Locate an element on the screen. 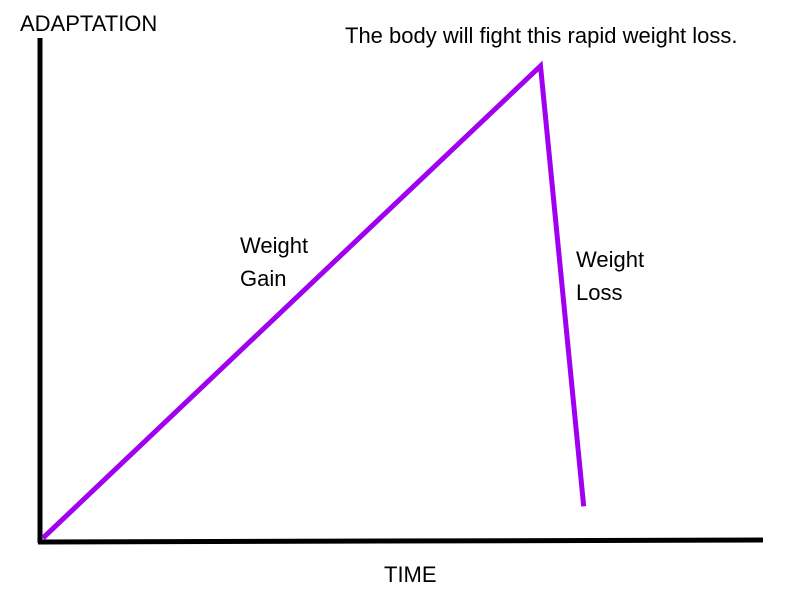 The width and height of the screenshot is (800, 600). x-axis-label: TIME is located at coordinates (410, 574).